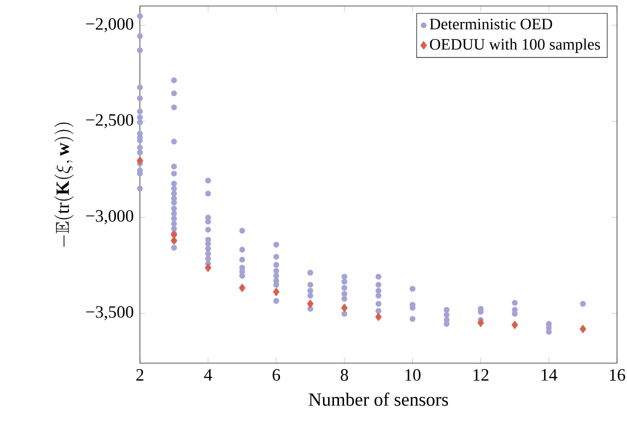 The image size is (627, 430). What do you see at coordinates (481, 375) in the screenshot?
I see `x-tick-label: 12` at bounding box center [481, 375].